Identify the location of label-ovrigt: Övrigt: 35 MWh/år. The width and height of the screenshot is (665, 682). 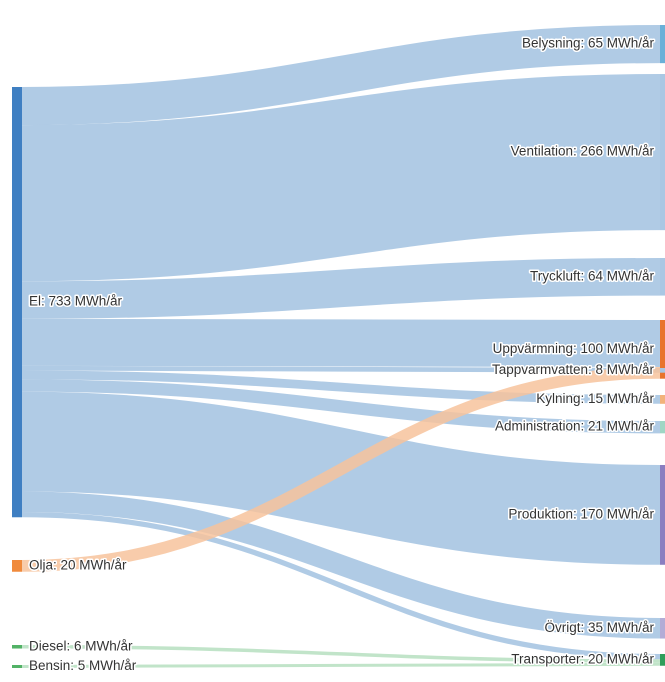
(599, 627).